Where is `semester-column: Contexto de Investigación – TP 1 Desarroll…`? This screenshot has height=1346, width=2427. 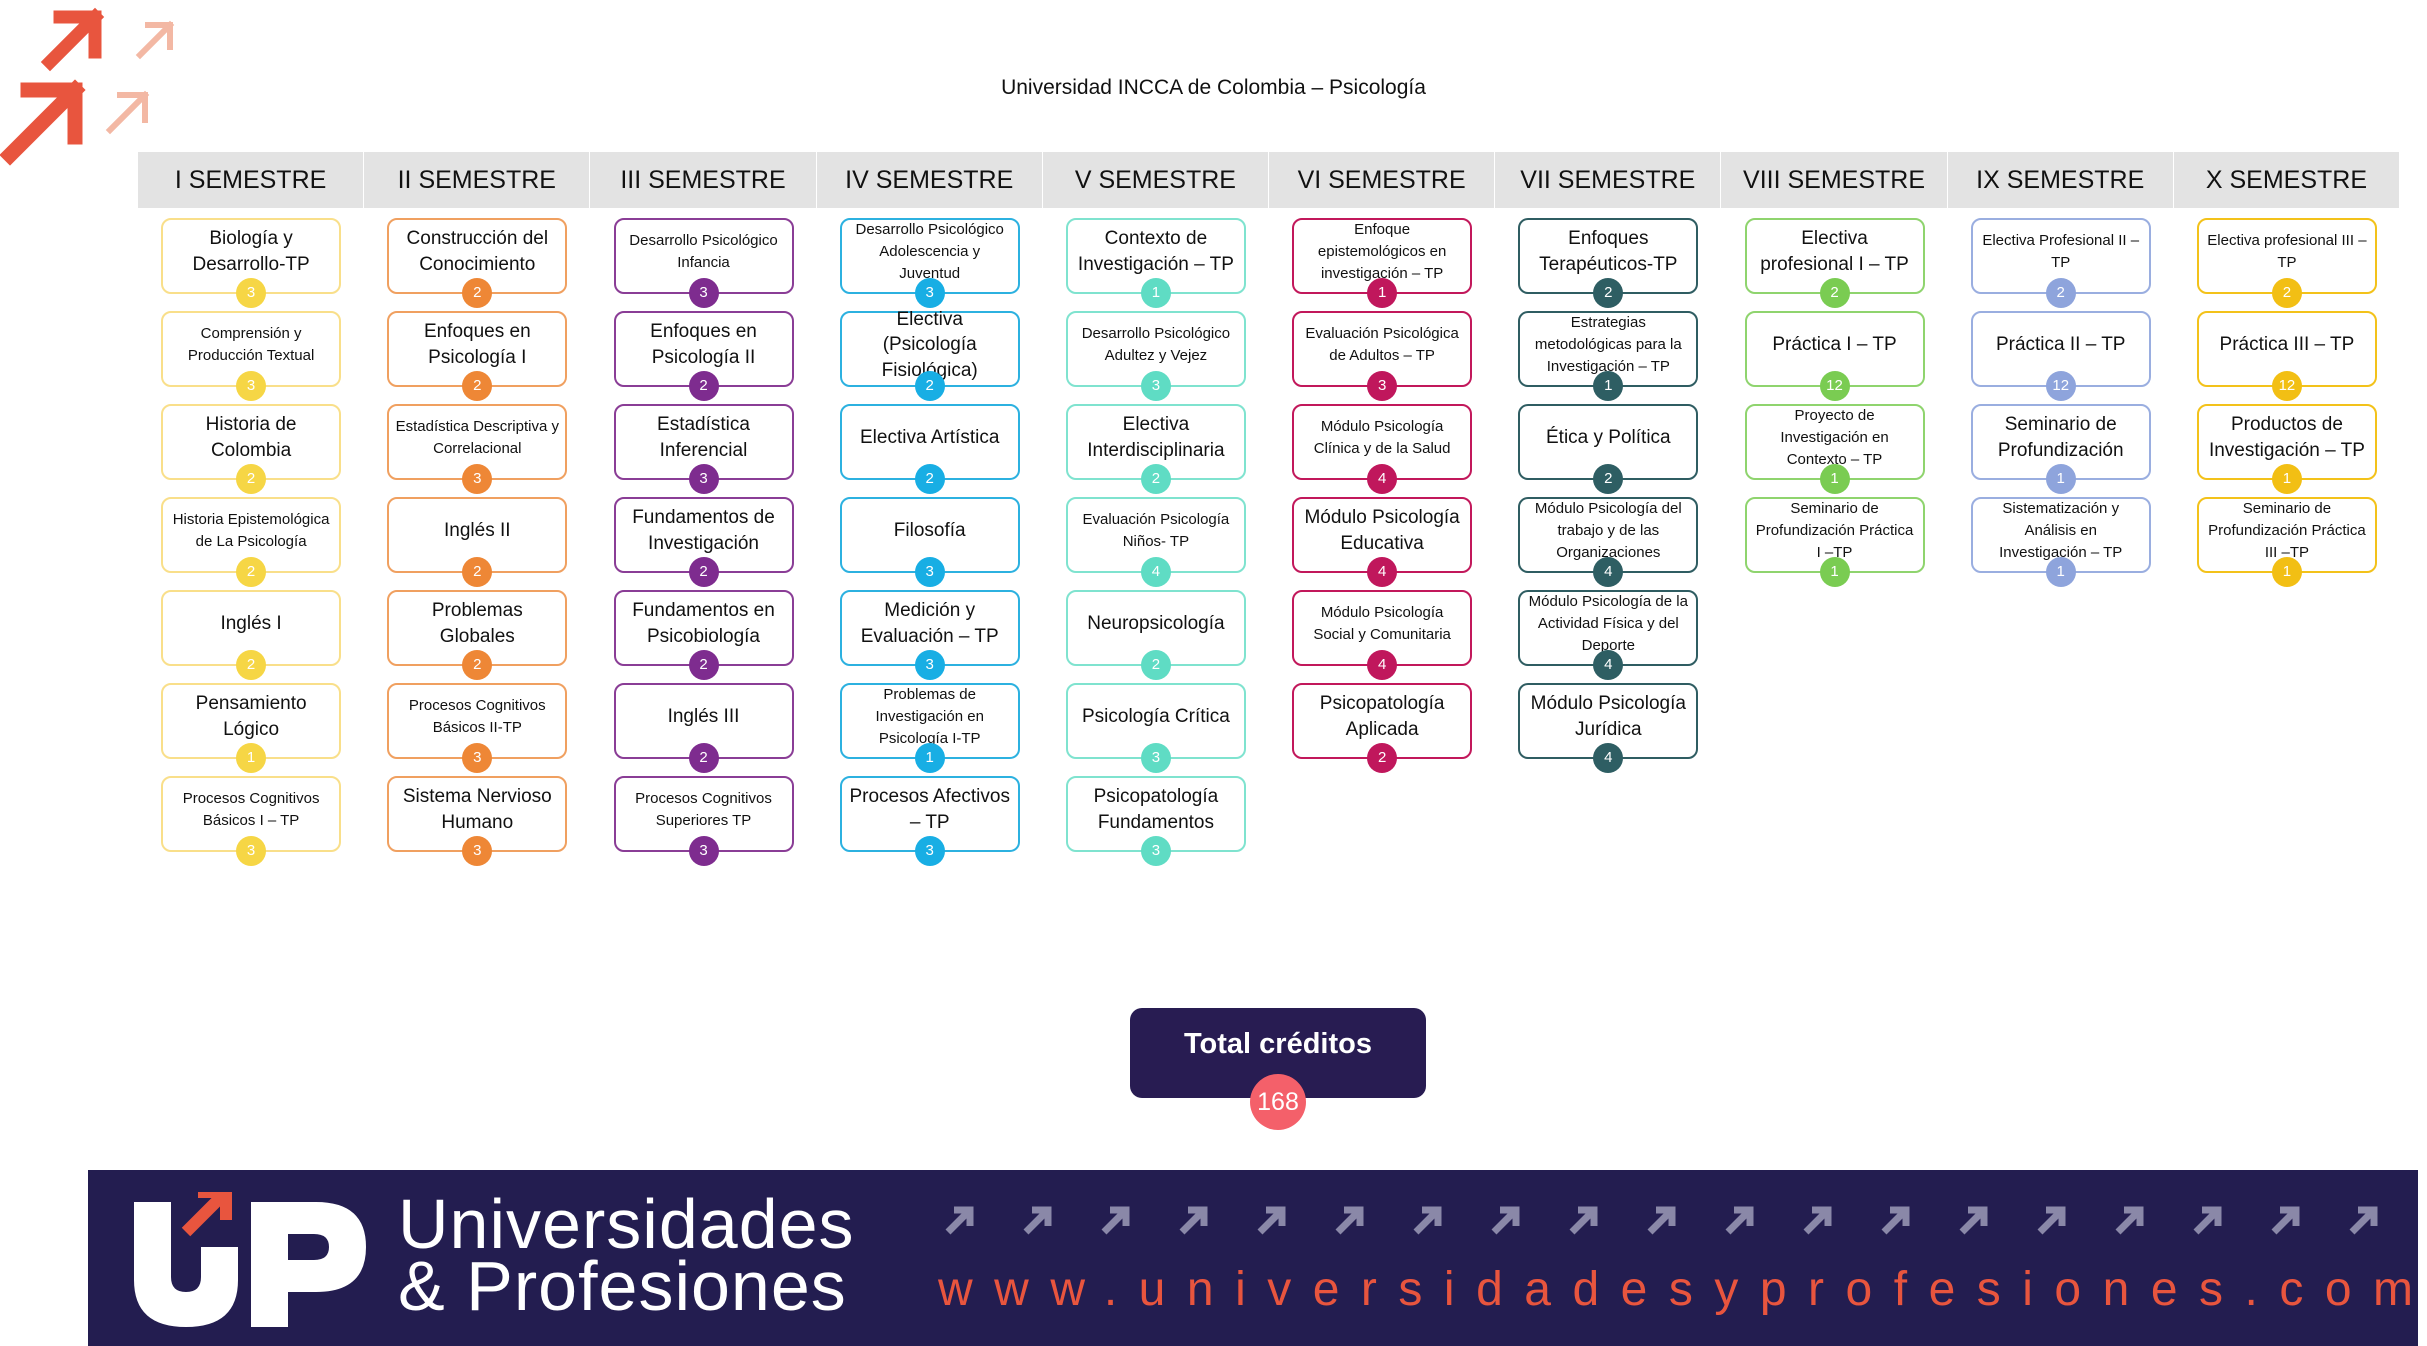
semester-column: Contexto de Investigación – TP 1 Desarroll… is located at coordinates (1156, 563).